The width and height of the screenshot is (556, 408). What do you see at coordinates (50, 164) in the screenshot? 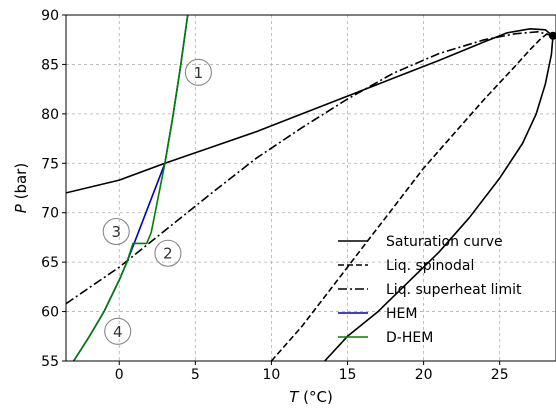
I see `y-tick-label: 75` at bounding box center [50, 164].